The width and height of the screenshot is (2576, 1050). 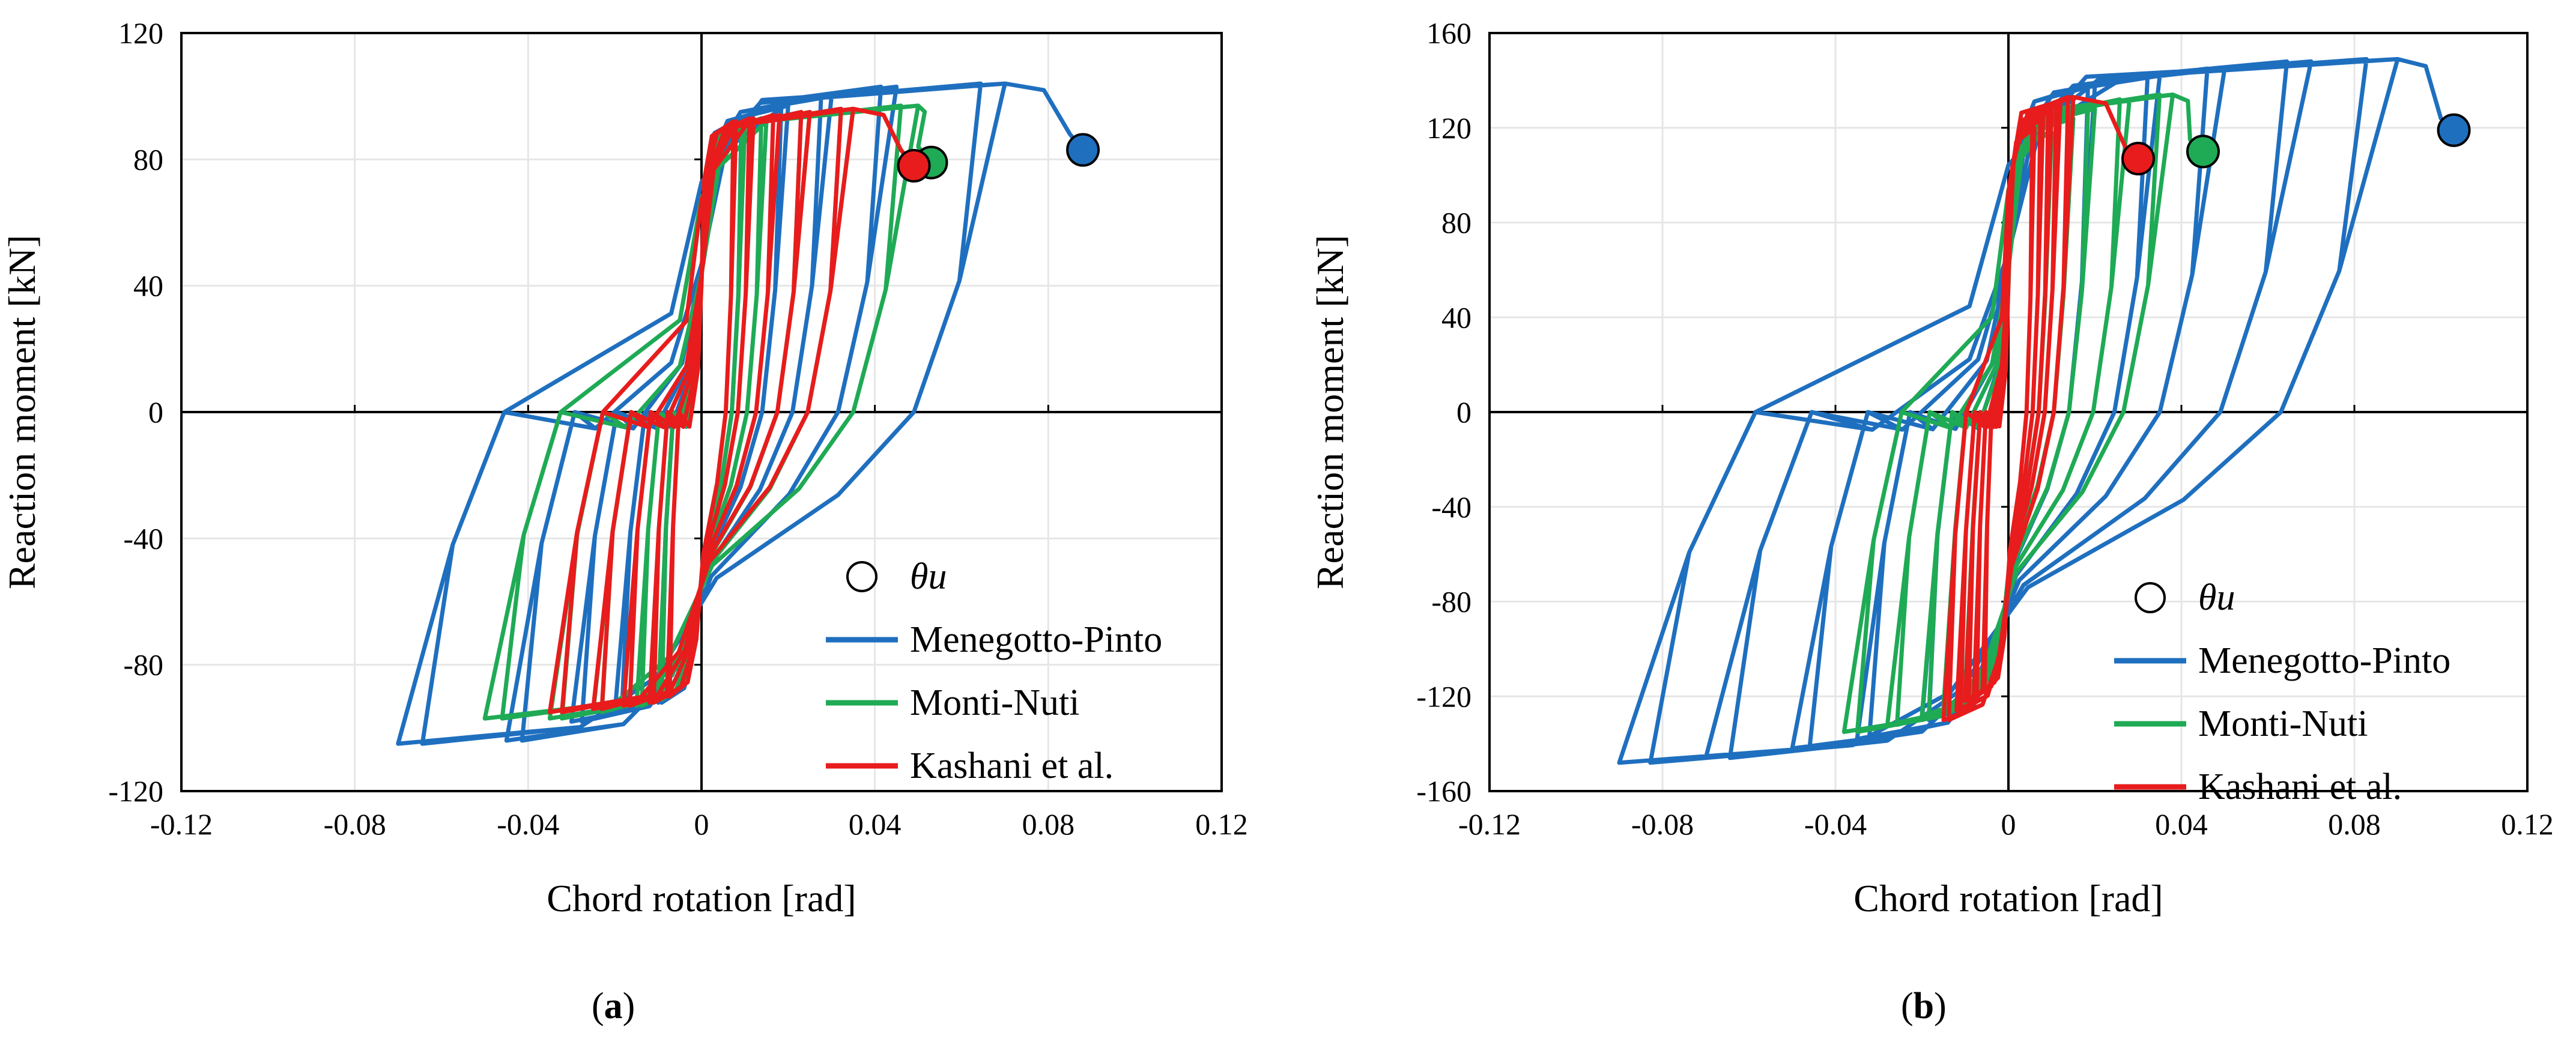 I want to click on y-tick-label: 160, so click(x=1448, y=33).